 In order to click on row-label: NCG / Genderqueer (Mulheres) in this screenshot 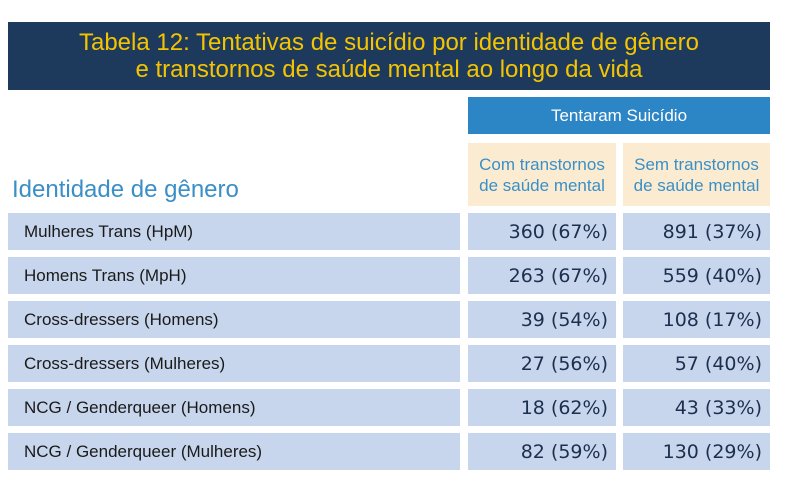, I will do `click(234, 451)`.